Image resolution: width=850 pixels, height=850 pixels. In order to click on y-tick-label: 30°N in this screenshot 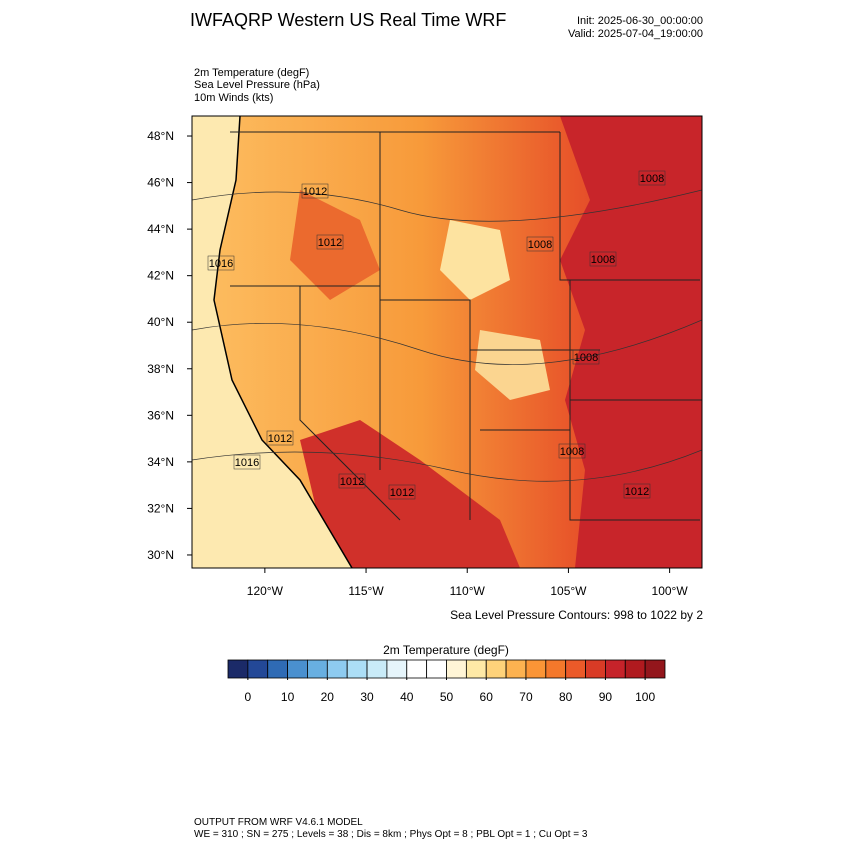, I will do `click(160, 555)`.